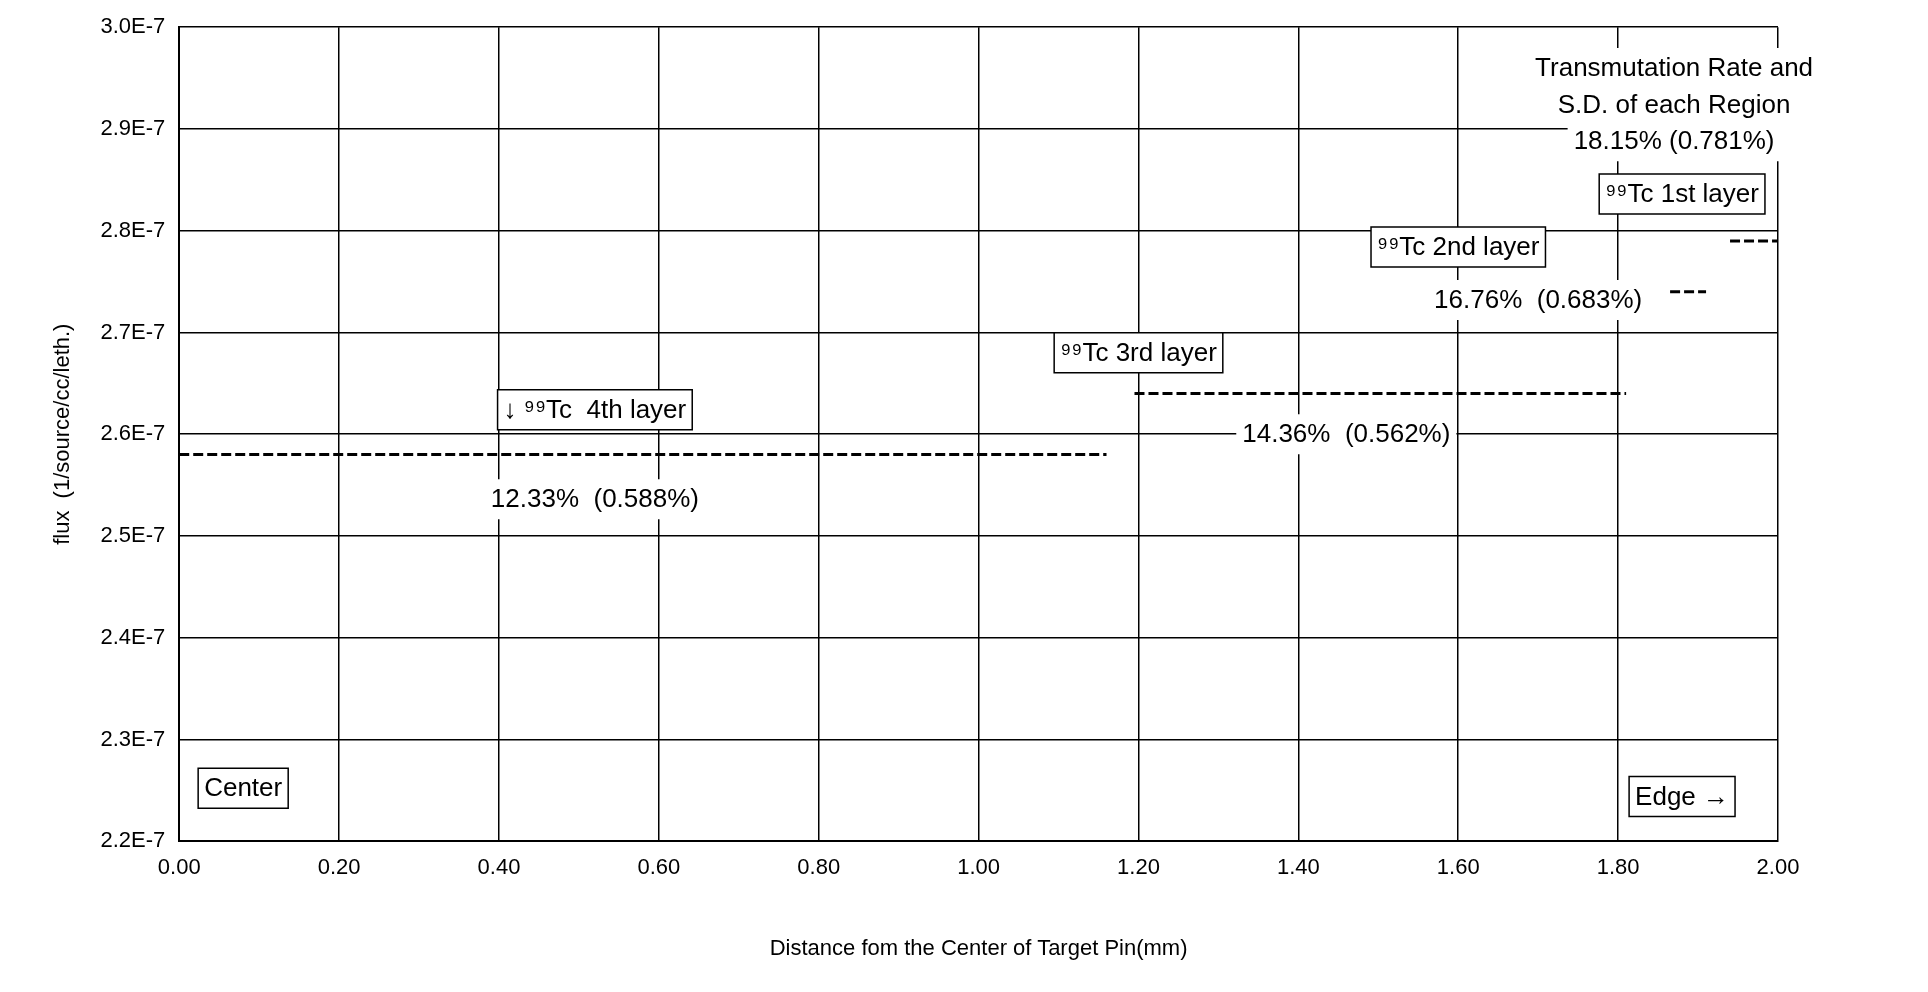 The image size is (1928, 992). Describe the element at coordinates (979, 867) in the screenshot. I see `x-tick-label: 1.00` at that location.